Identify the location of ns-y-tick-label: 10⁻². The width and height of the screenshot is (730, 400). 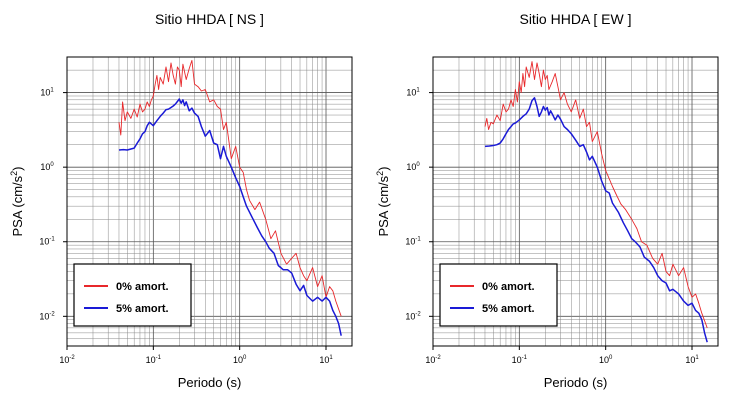
(47, 316).